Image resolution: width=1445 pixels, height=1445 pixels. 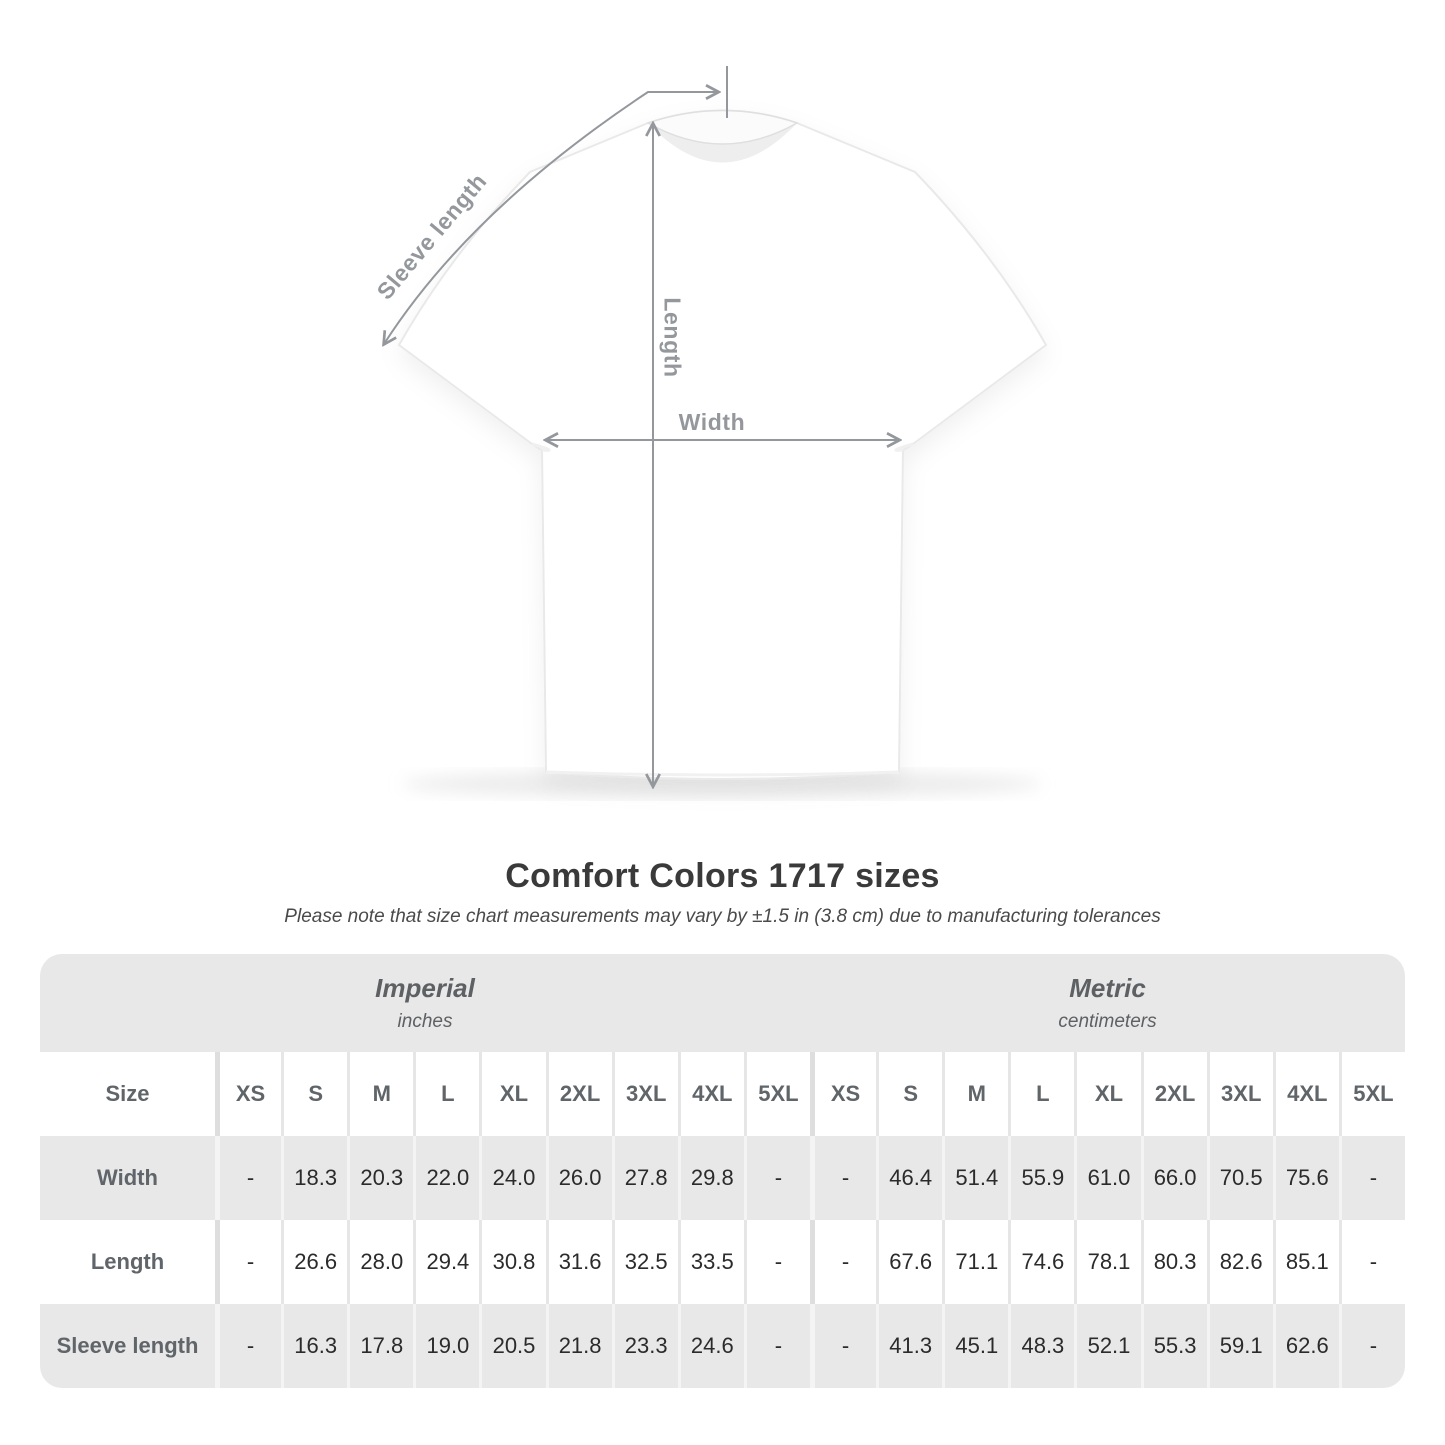 What do you see at coordinates (712, 422) in the screenshot?
I see `width-label: Width` at bounding box center [712, 422].